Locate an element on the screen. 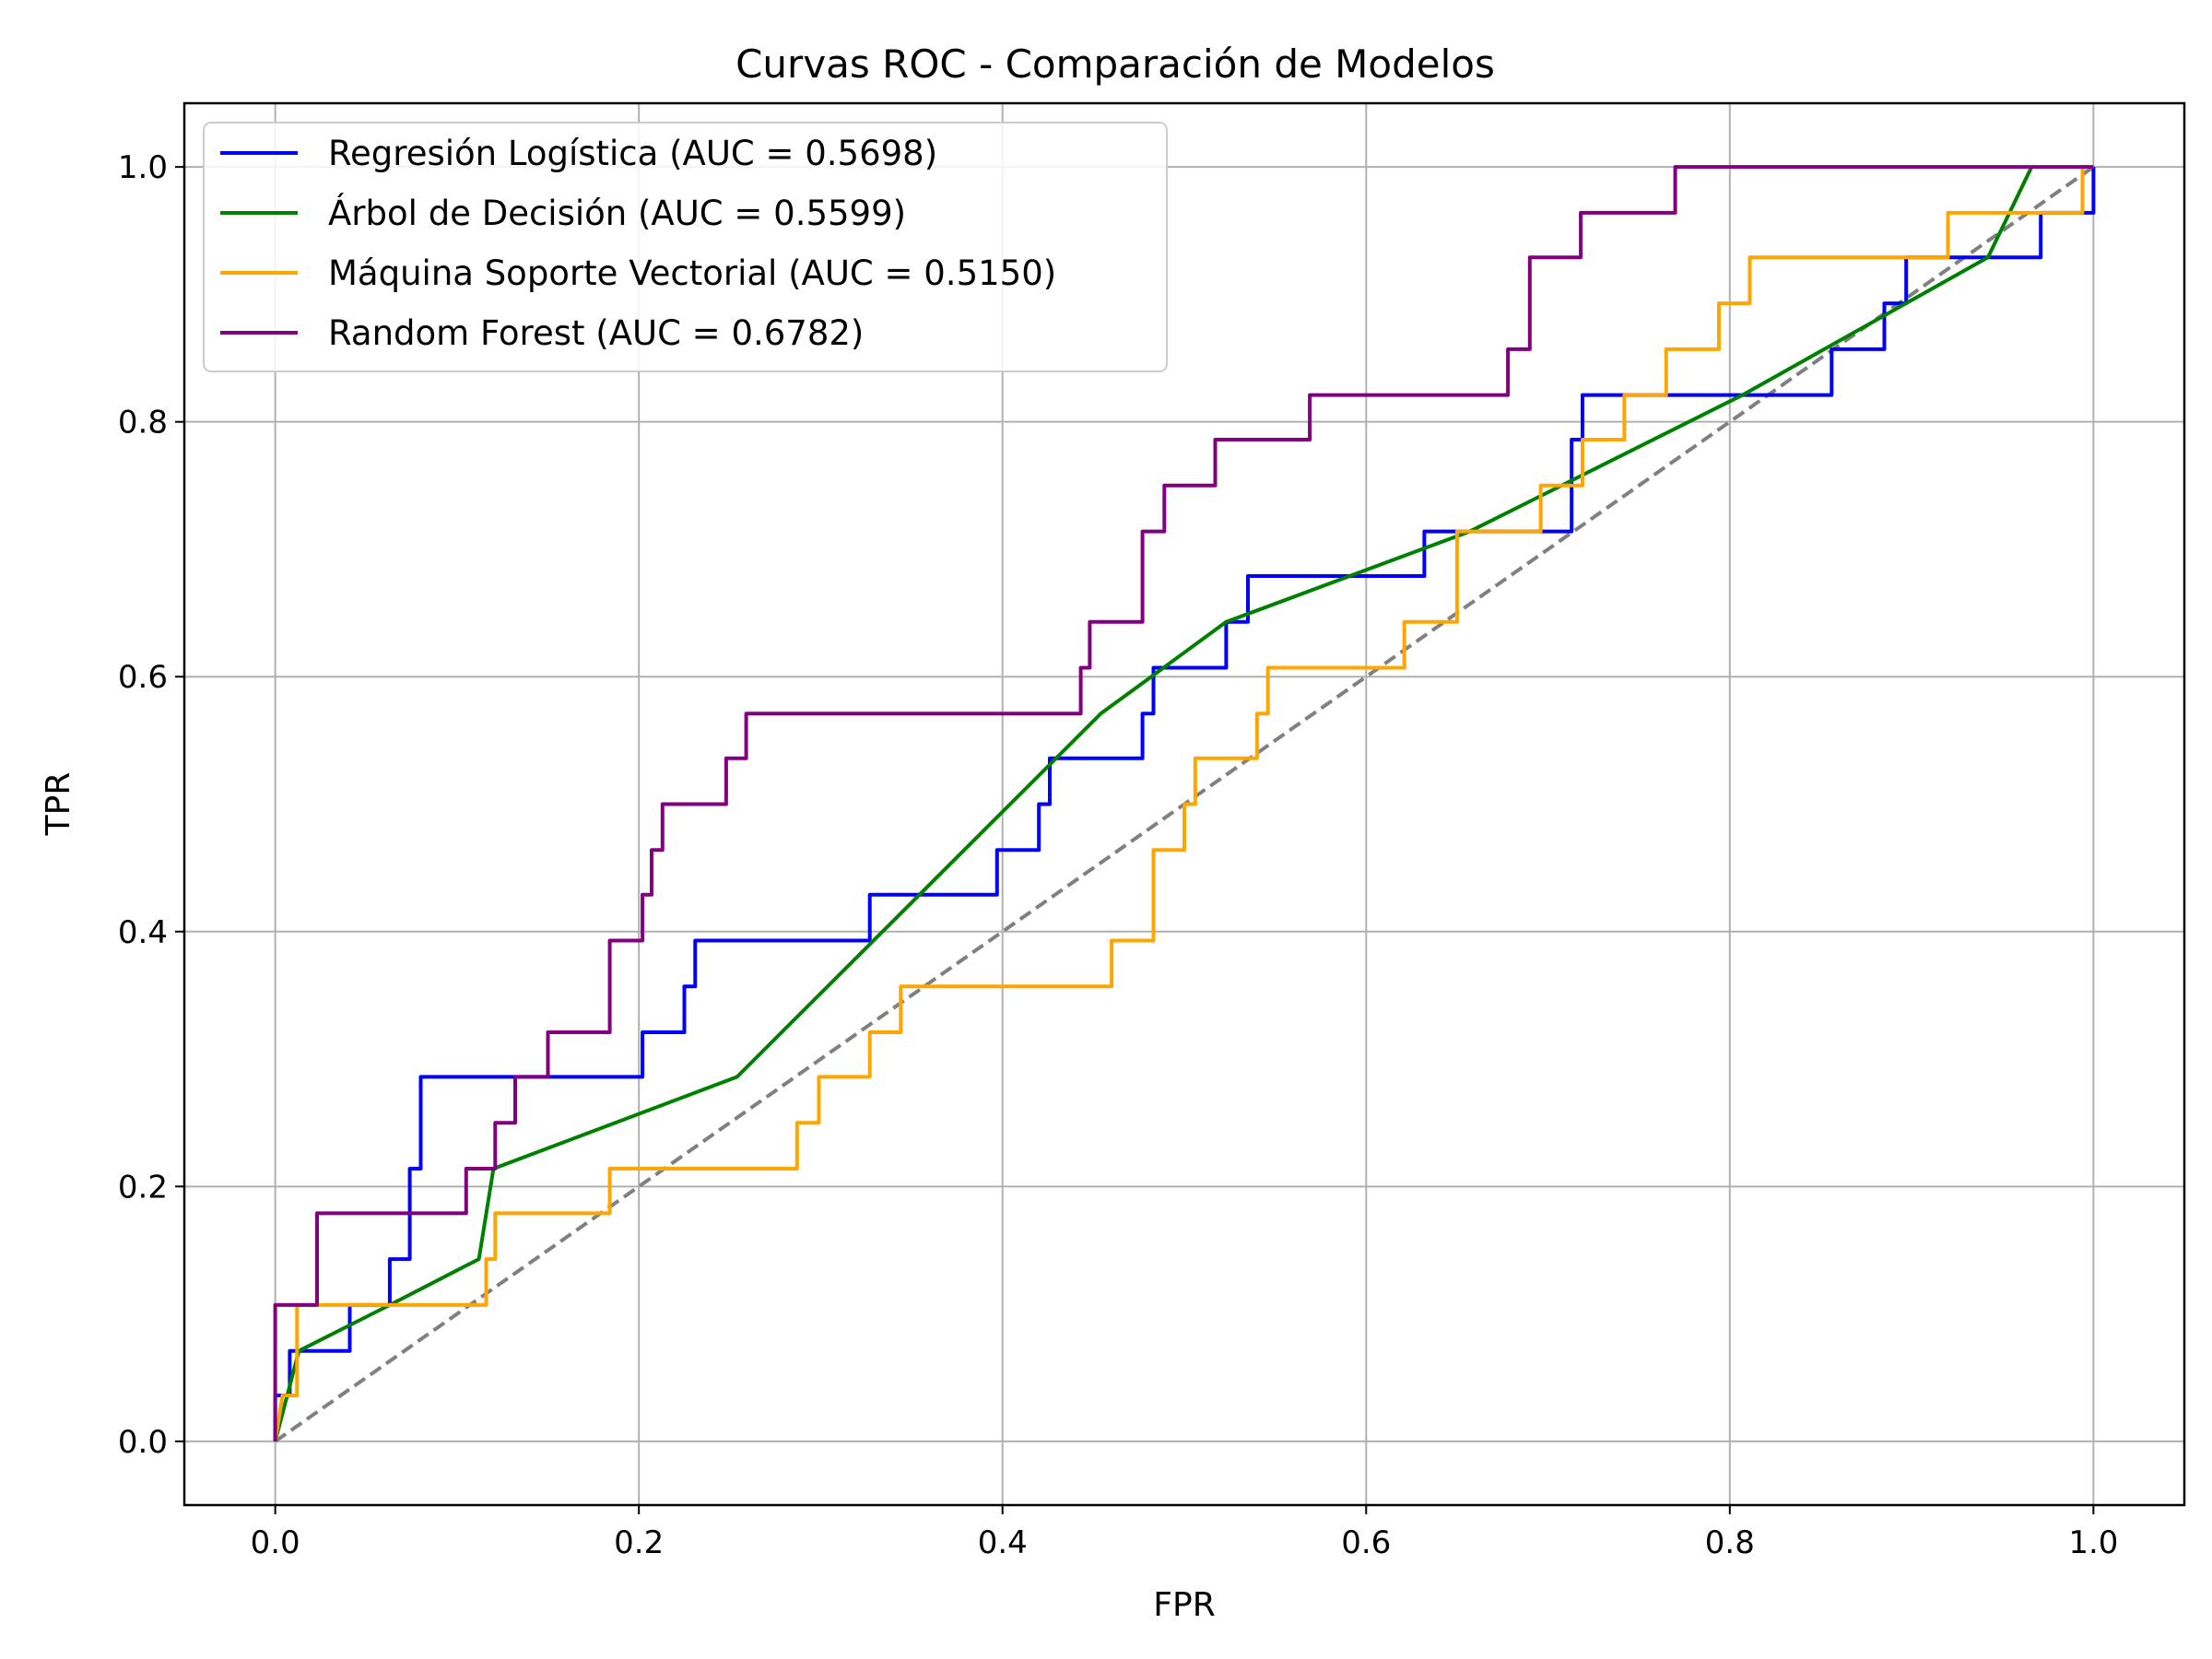  x-tick-label: 0.4 is located at coordinates (1003, 1542).